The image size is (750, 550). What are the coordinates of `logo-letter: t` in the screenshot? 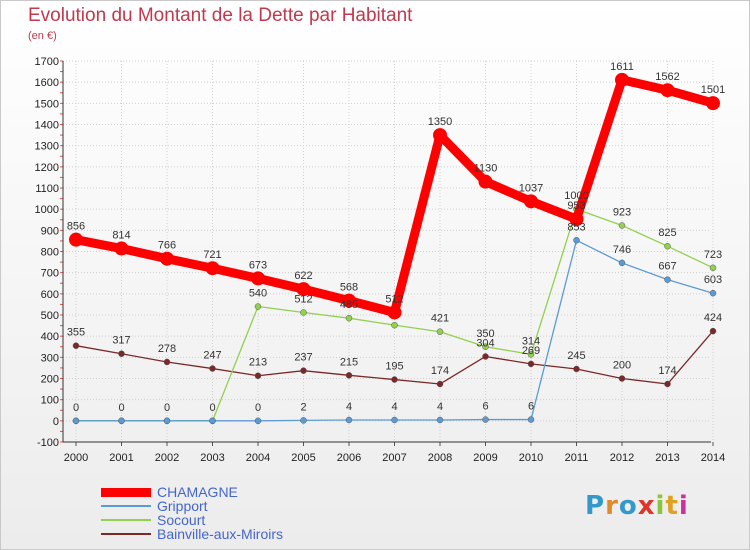 It's located at (672, 506).